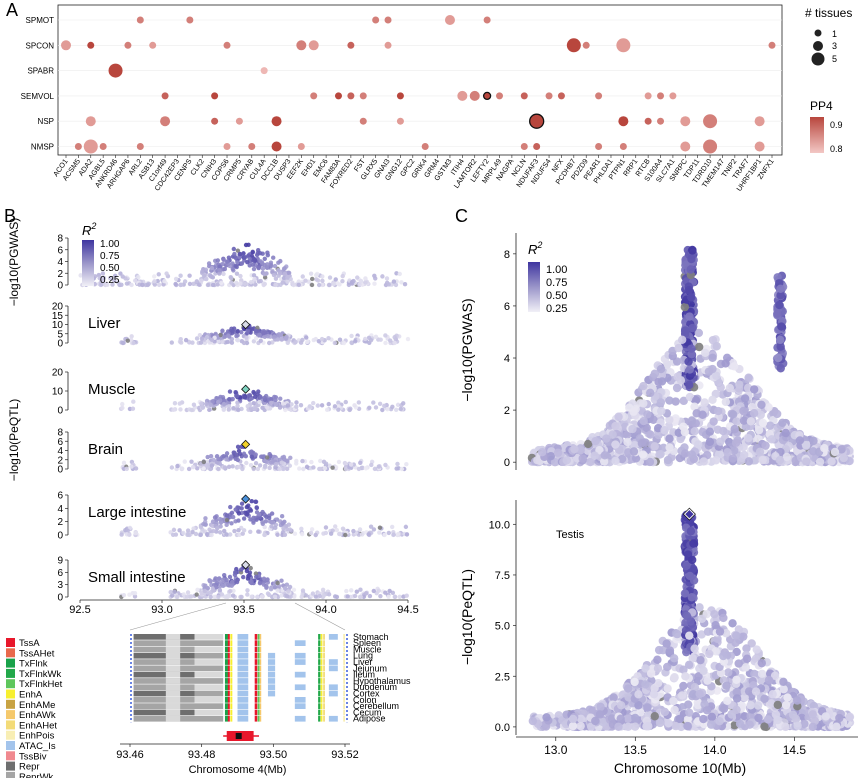 This screenshot has height=778, width=860. Describe the element at coordinates (246, 499) in the screenshot. I see `panel-b-lead-snp` at that location.